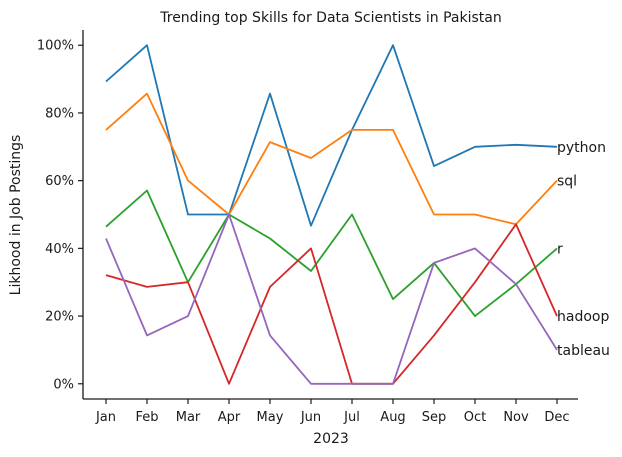 Image resolution: width=622 pixels, height=457 pixels. I want to click on x-tick-label: Dec, so click(556, 417).